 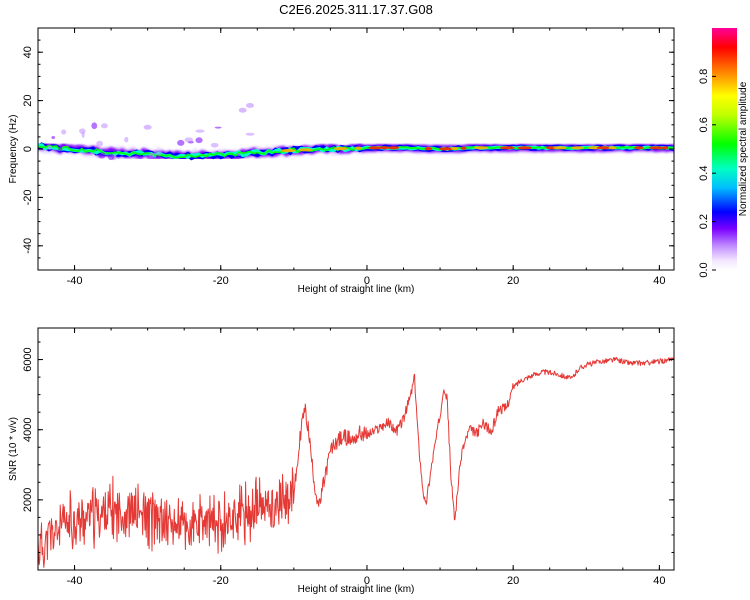 I want to click on snr-xtick-label: 40, so click(x=659, y=581).